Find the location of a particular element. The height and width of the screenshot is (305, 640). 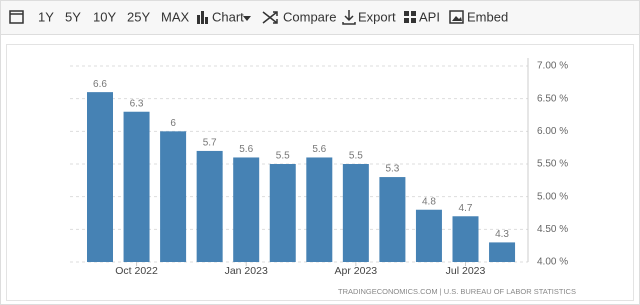

chart-icon is located at coordinates (202, 17).